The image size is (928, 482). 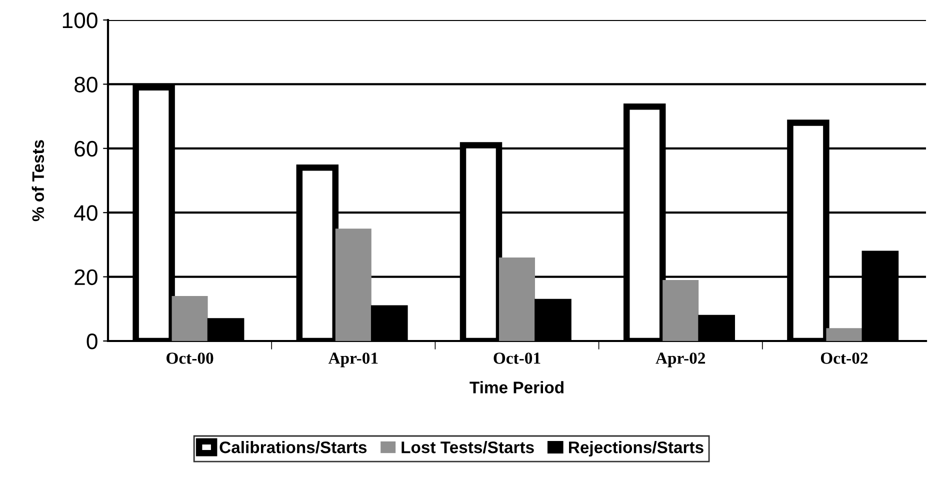 I want to click on legend-label: Calibrations/Starts, so click(x=293, y=447).